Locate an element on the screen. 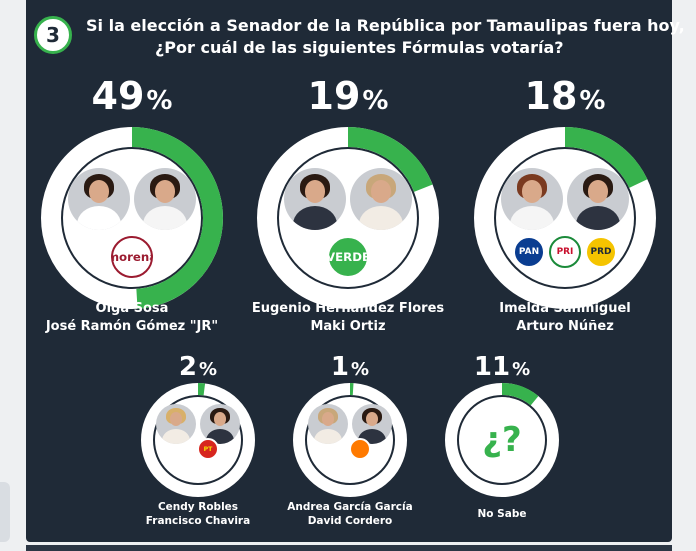 Image resolution: width=696 pixels, height=551 pixels. percentage-value: 49 is located at coordinates (118, 96).